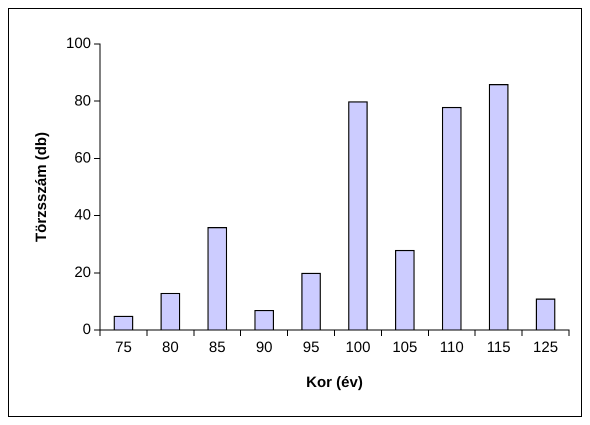 This screenshot has width=590, height=425. Describe the element at coordinates (311, 347) in the screenshot. I see `x-tick-label: 95` at that location.